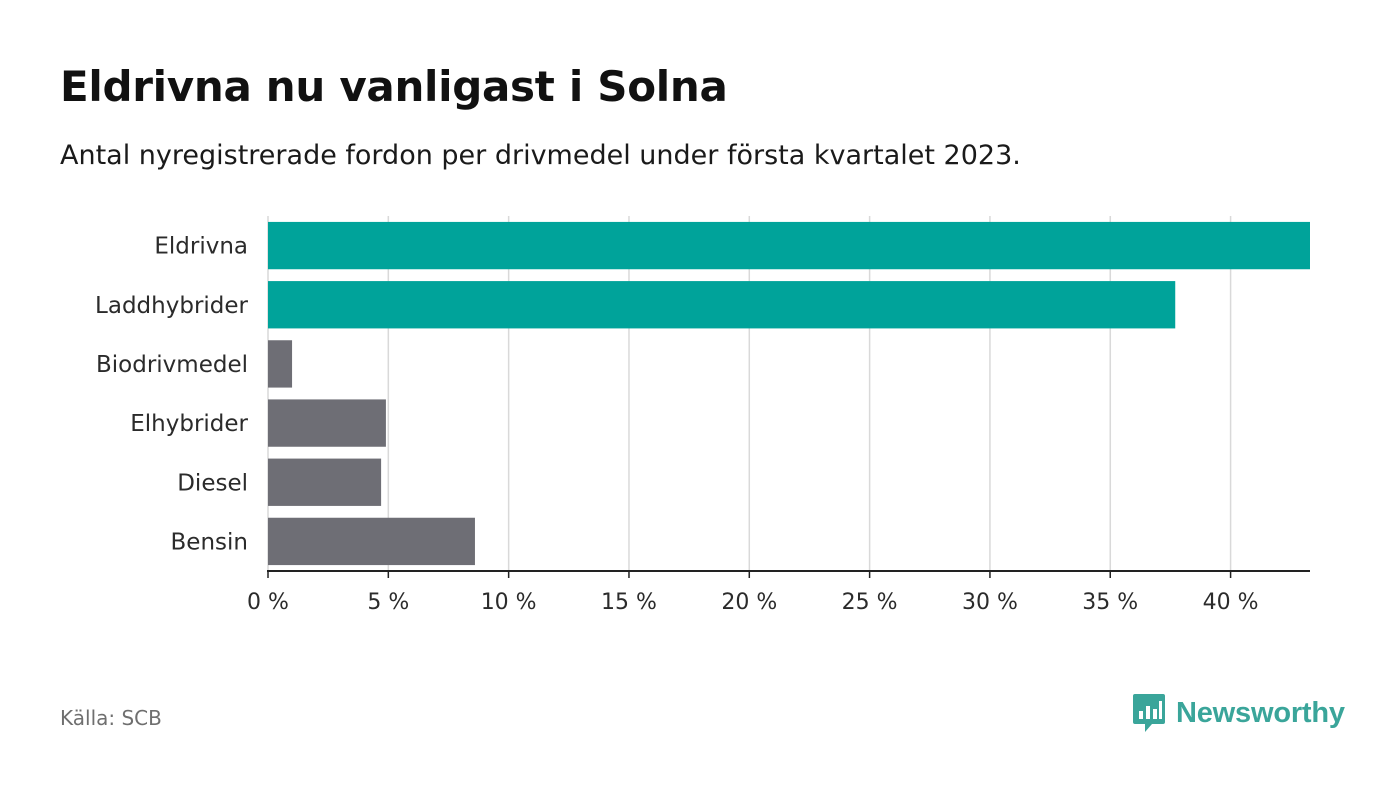  I want to click on bar-laddhybrider, so click(722, 305).